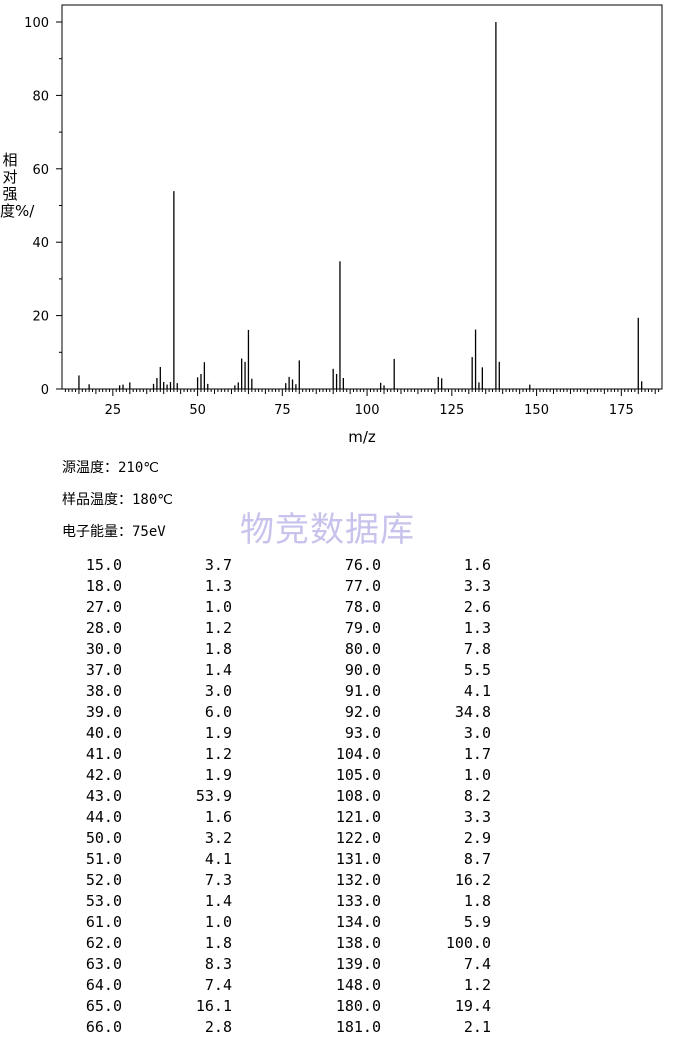  Describe the element at coordinates (218, 859) in the screenshot. I see `intensity-left: 4.1` at that location.